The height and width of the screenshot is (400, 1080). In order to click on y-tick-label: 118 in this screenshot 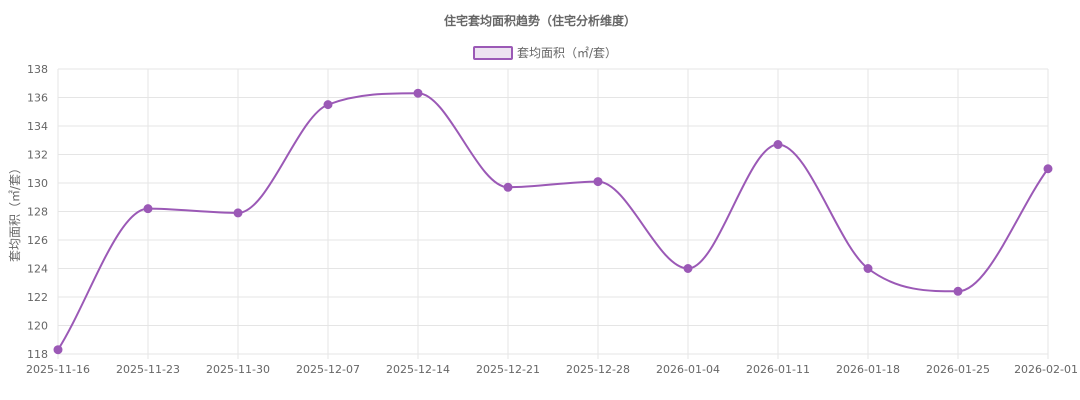, I will do `click(37, 354)`.